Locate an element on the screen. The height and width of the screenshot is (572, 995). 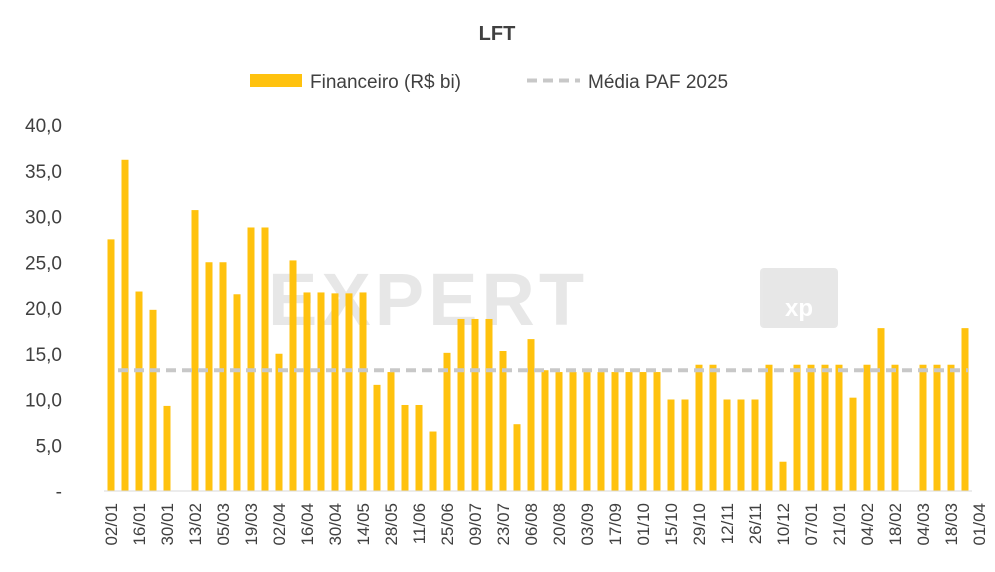
x-tick-label: 20/08 is located at coordinates (559, 524).